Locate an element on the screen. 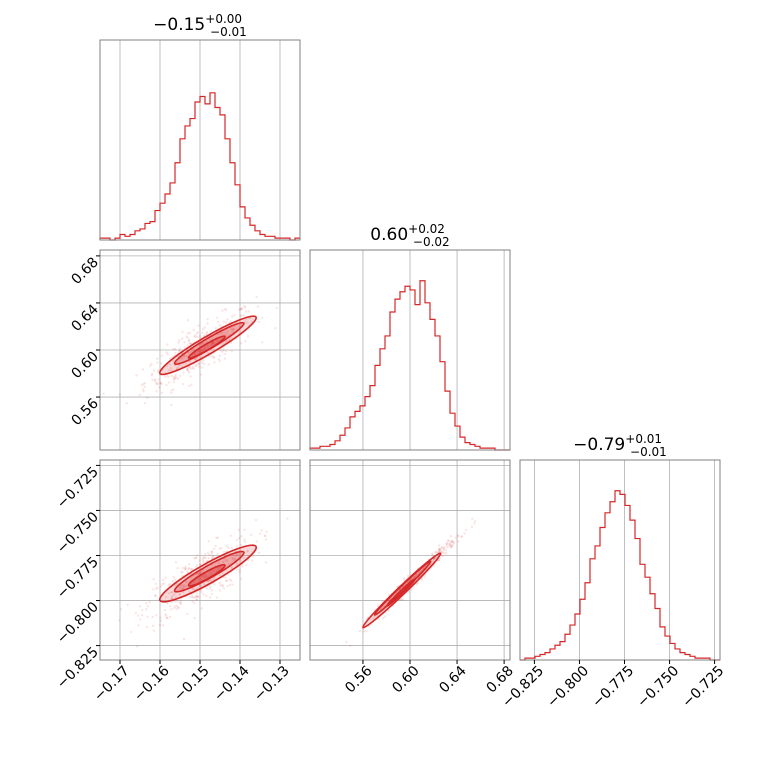 Image resolution: width=760 pixels, height=760 pixels. x-tick-label: 0.56 is located at coordinates (358, 679).